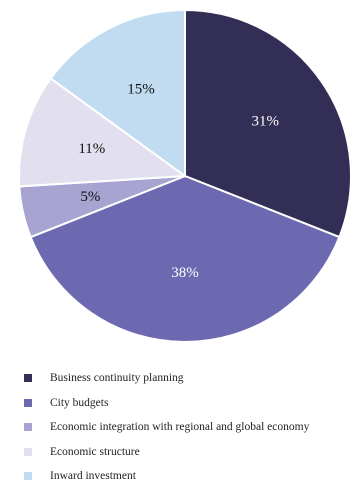  I want to click on legend-label: Business continuity planning, so click(117, 378).